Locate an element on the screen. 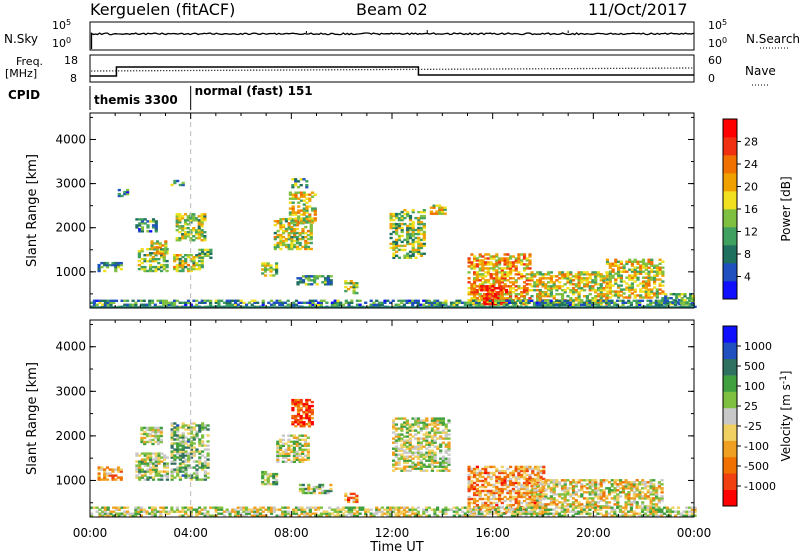  nave-trace is located at coordinates (393, 69).